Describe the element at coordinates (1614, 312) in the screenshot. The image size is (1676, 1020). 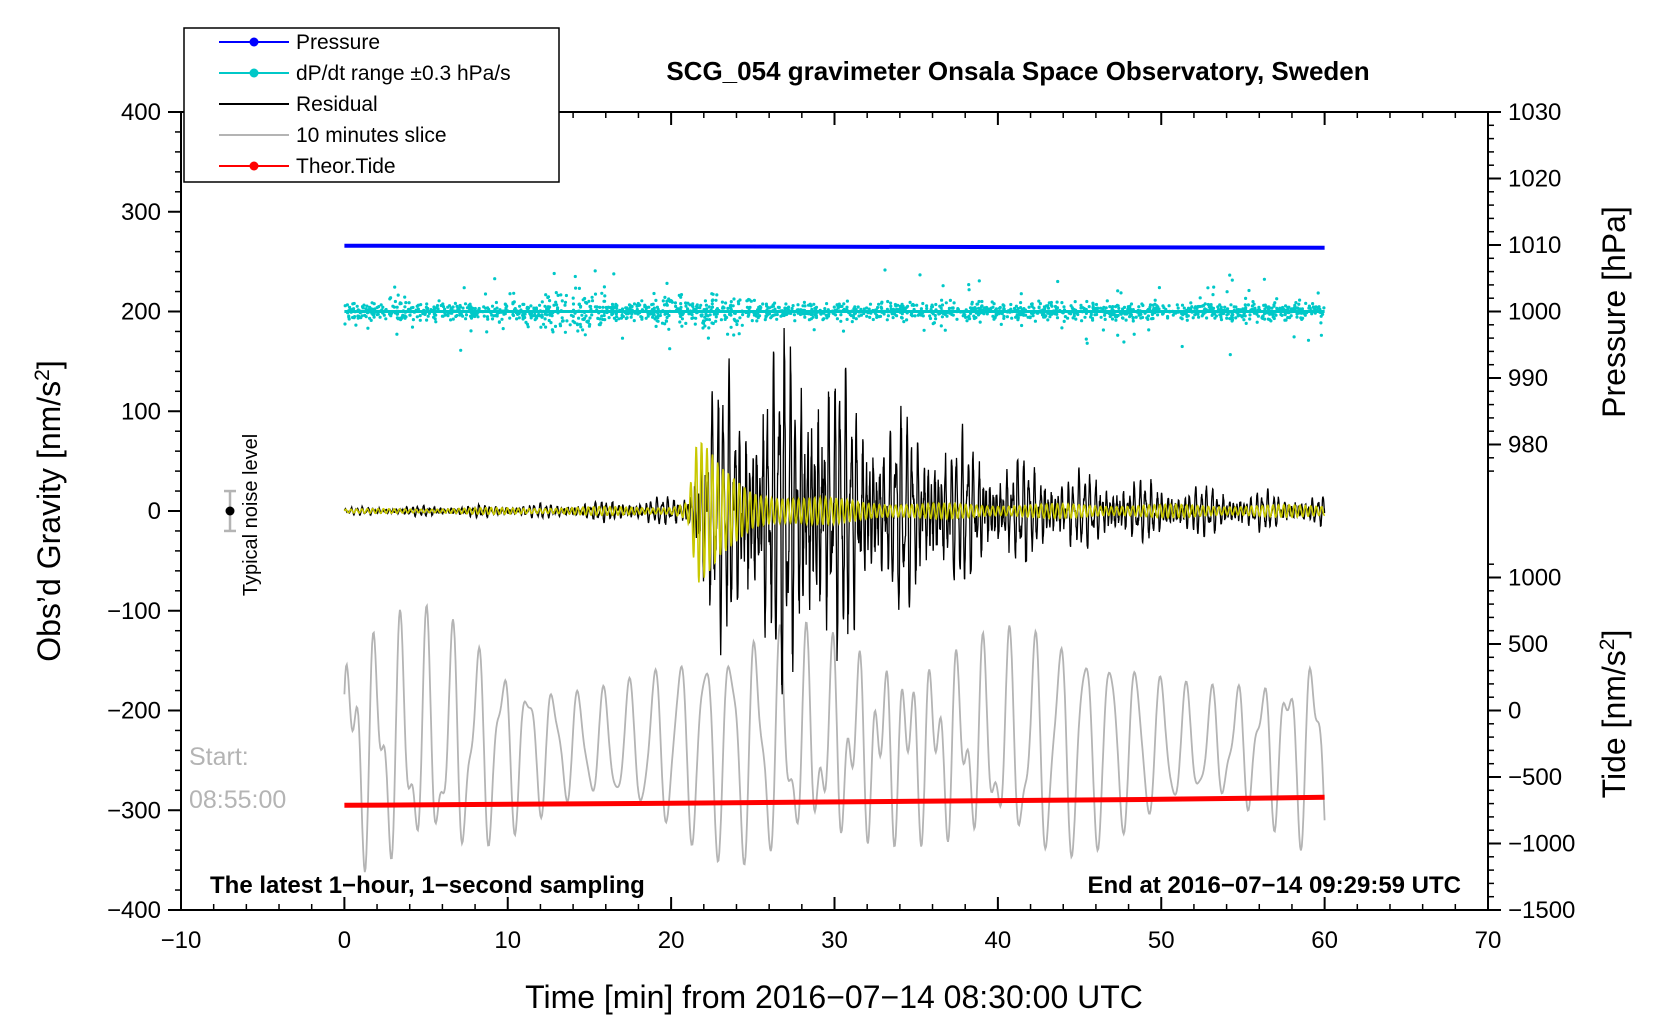
I see `y-axis-title-pressure: Pressure [hPa]` at that location.